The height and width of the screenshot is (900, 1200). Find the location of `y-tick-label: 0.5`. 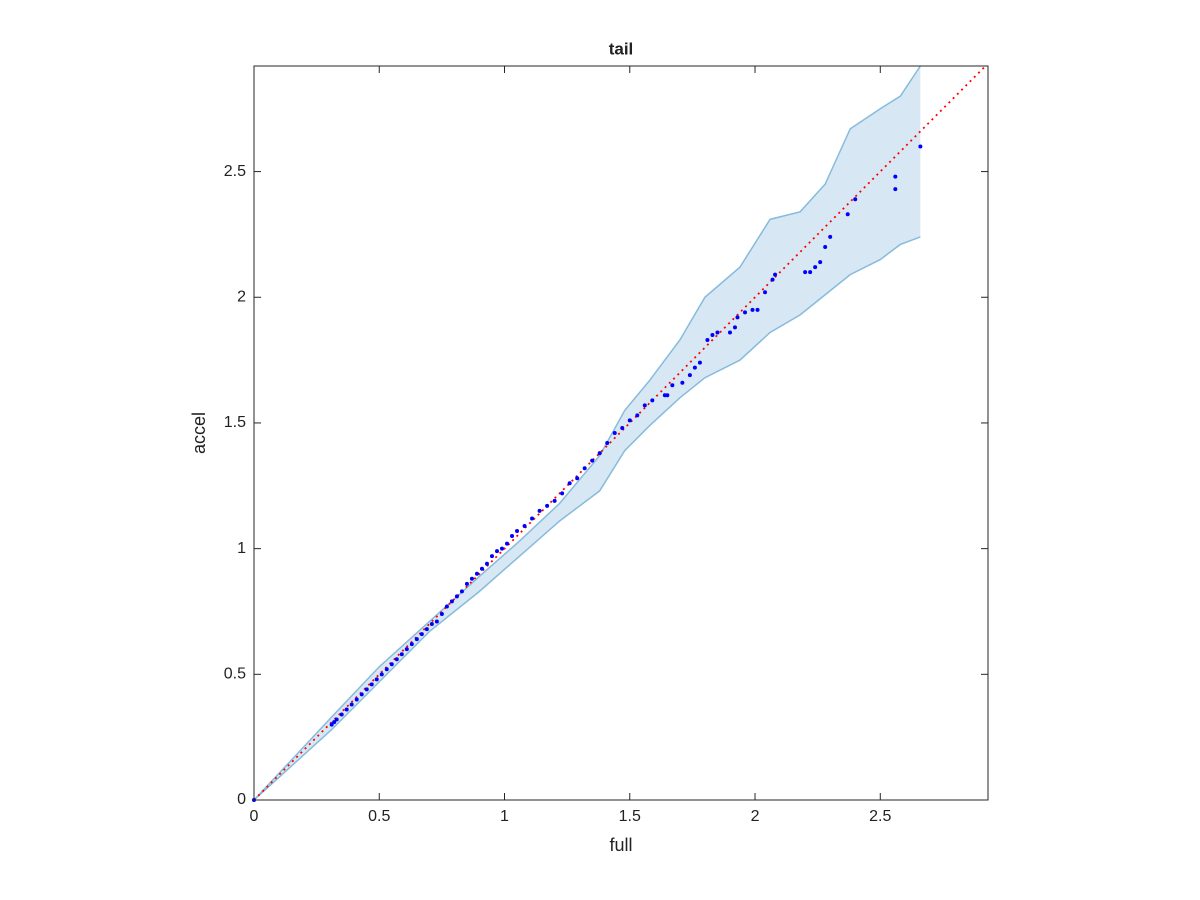

y-tick-label: 0.5 is located at coordinates (235, 674).